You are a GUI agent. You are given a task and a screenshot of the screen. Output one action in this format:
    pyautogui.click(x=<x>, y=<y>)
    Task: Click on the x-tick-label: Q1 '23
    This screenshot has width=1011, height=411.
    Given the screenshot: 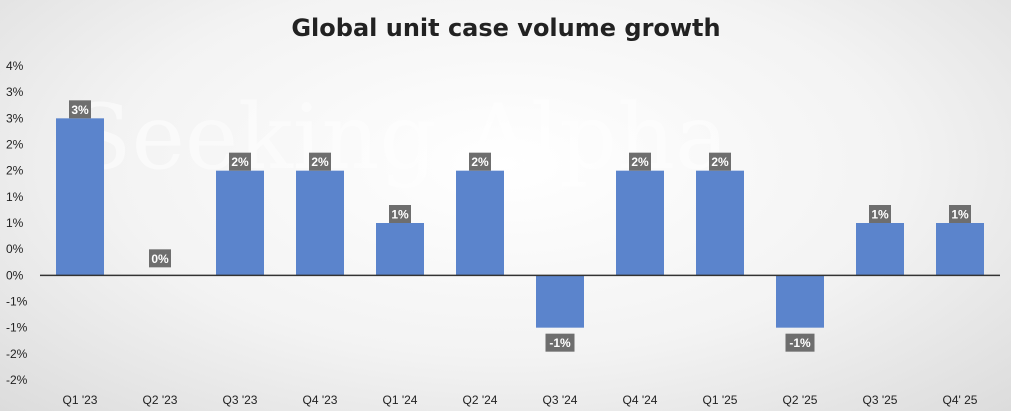 What is the action you would take?
    pyautogui.click(x=80, y=400)
    